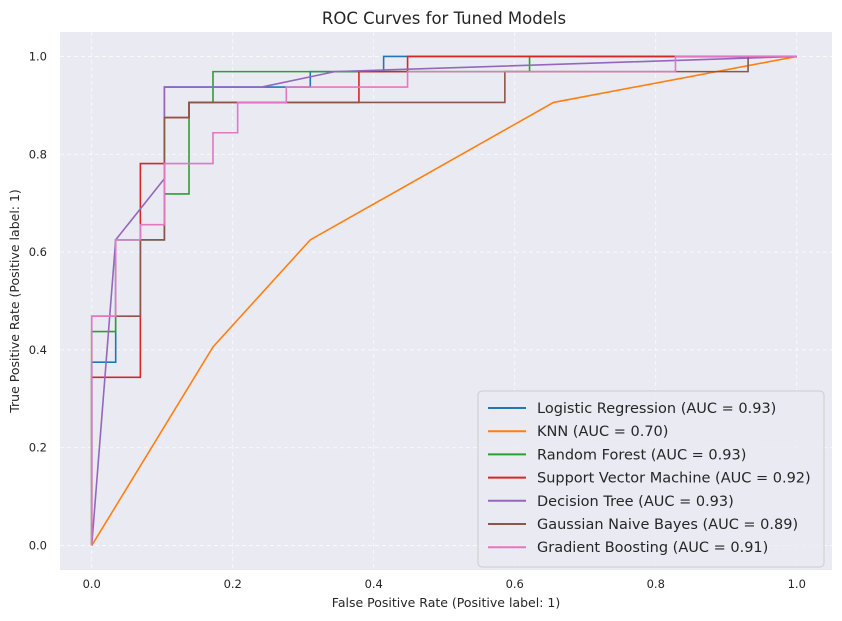 The image size is (842, 621). Describe the element at coordinates (667, 525) in the screenshot. I see `legend-label: Gaussian Naive Bayes (AUC = 0.89)` at that location.